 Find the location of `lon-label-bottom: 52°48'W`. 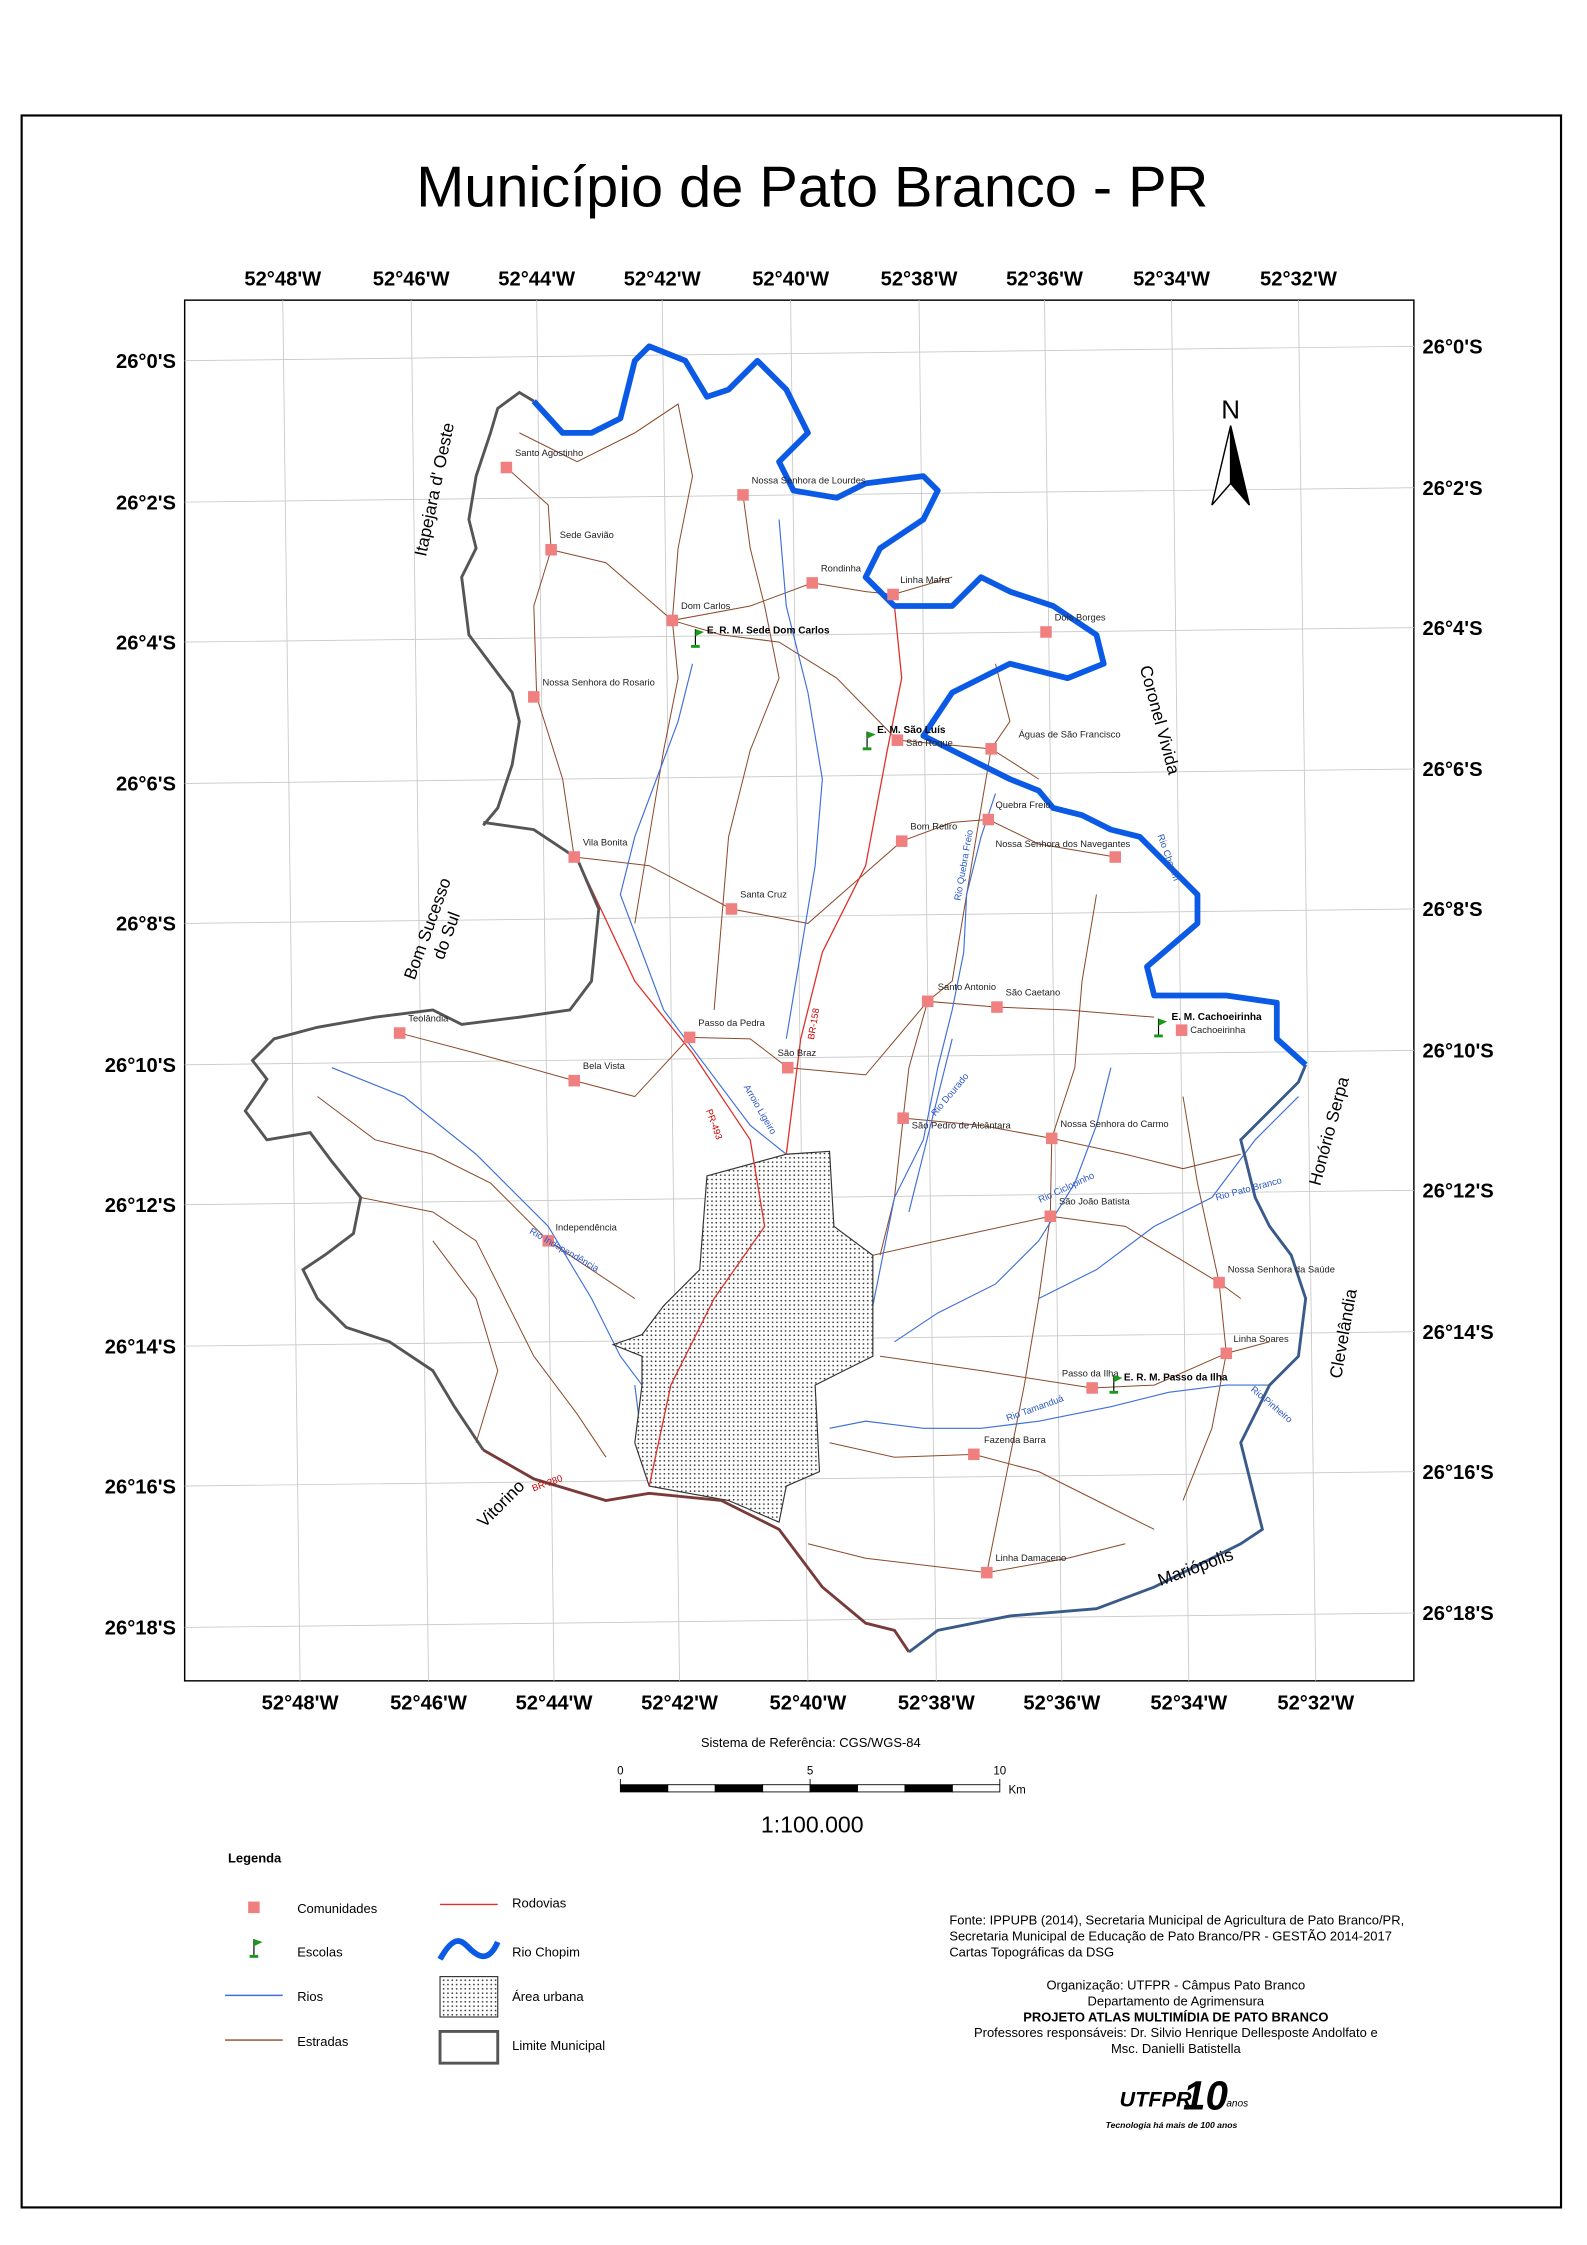

lon-label-bottom: 52°48'W is located at coordinates (301, 1704).